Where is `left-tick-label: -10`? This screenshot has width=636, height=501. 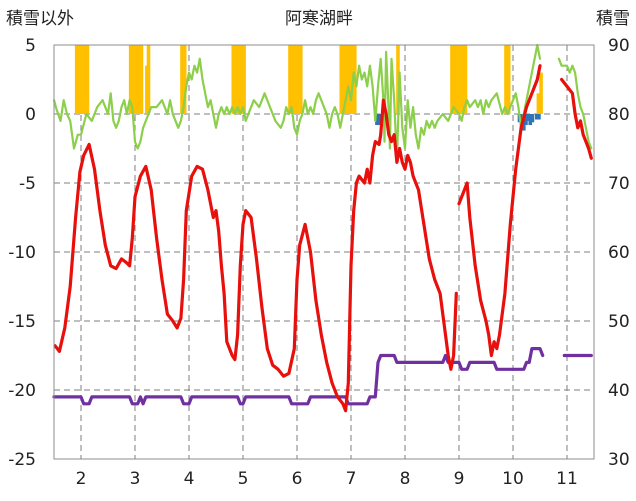
left-tick-label: -10 is located at coordinates (22, 253).